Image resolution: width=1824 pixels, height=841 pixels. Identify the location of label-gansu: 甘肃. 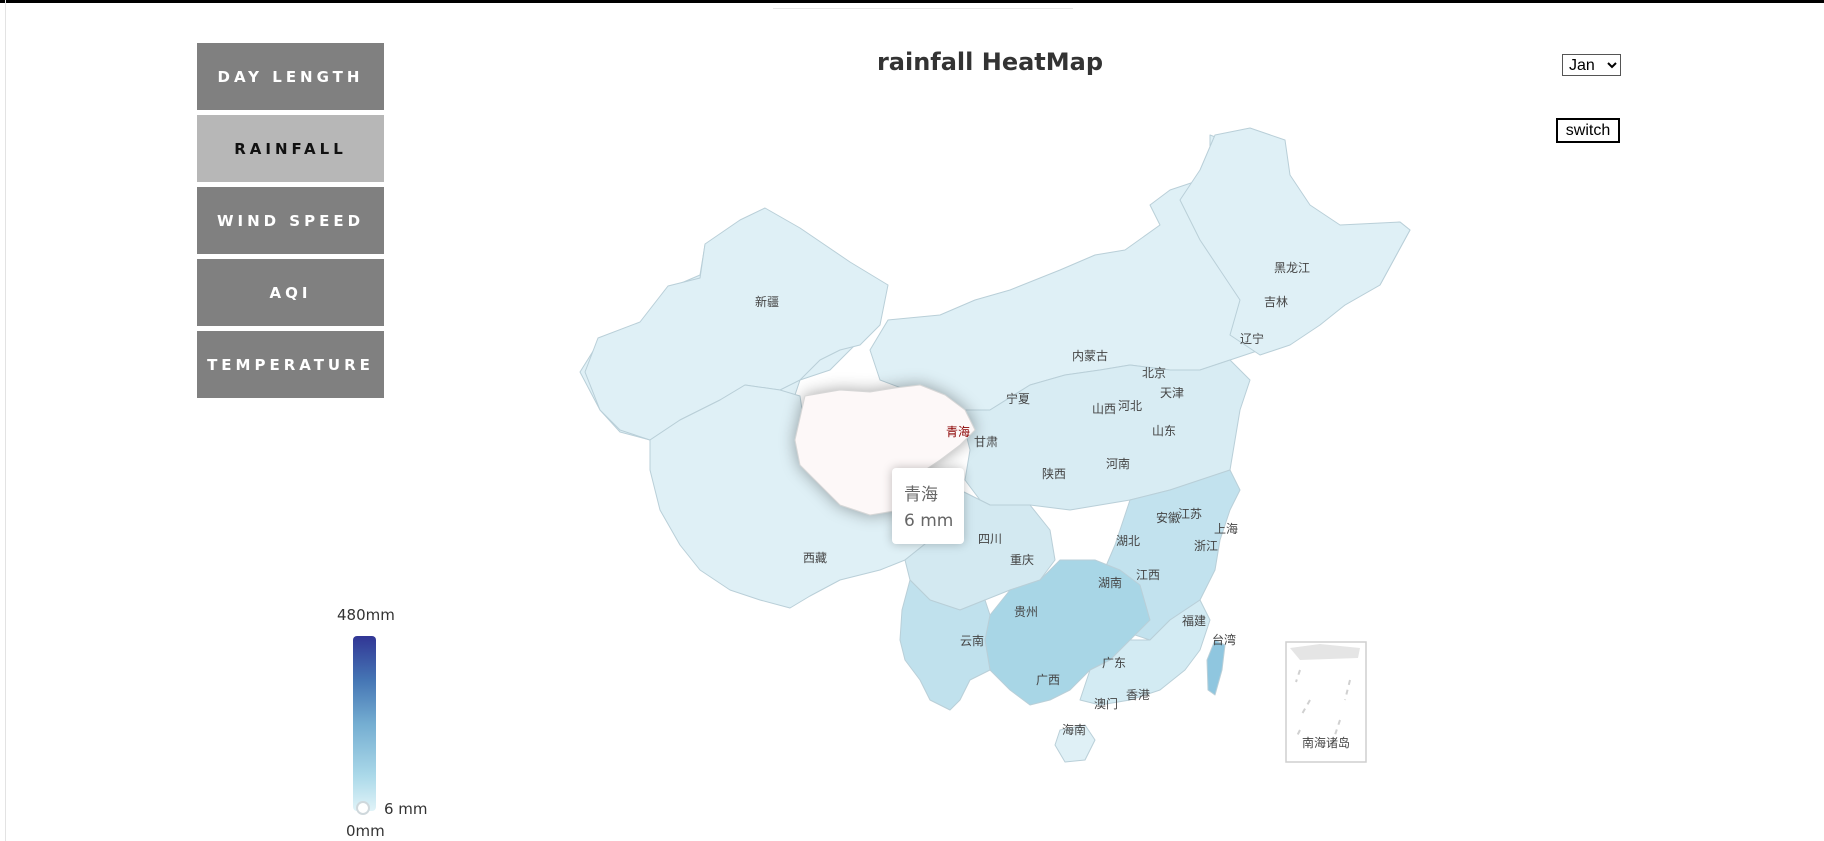
(986, 442).